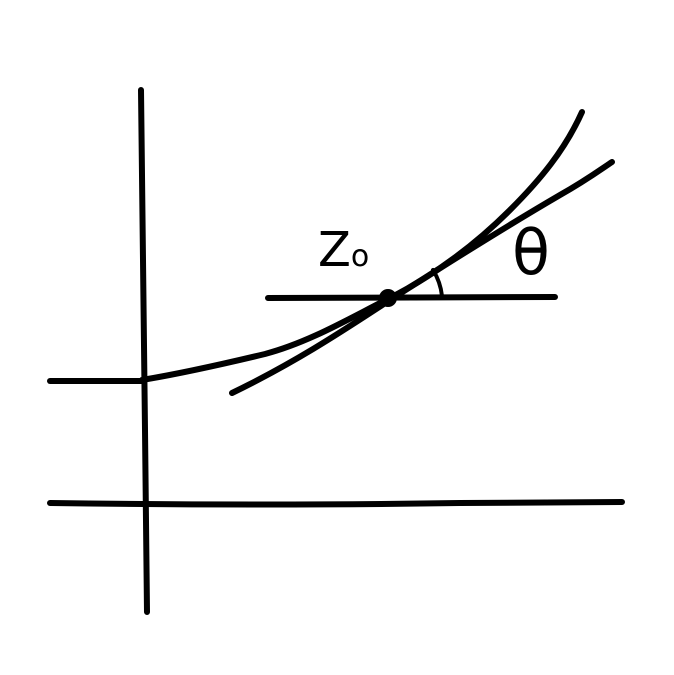 Image resolution: width=674 pixels, height=675 pixels. I want to click on point-label-subscript: o, so click(360, 256).